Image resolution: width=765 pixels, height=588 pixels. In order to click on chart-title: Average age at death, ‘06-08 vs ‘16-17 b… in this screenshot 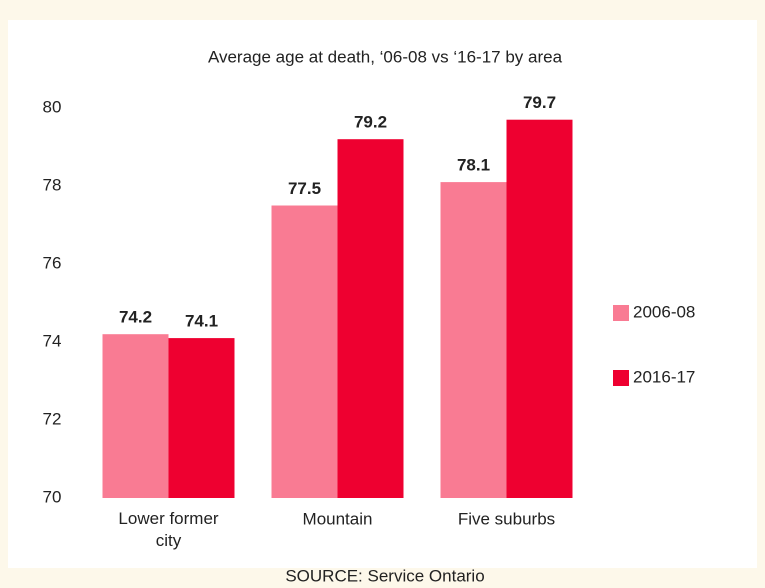, I will do `click(385, 56)`.